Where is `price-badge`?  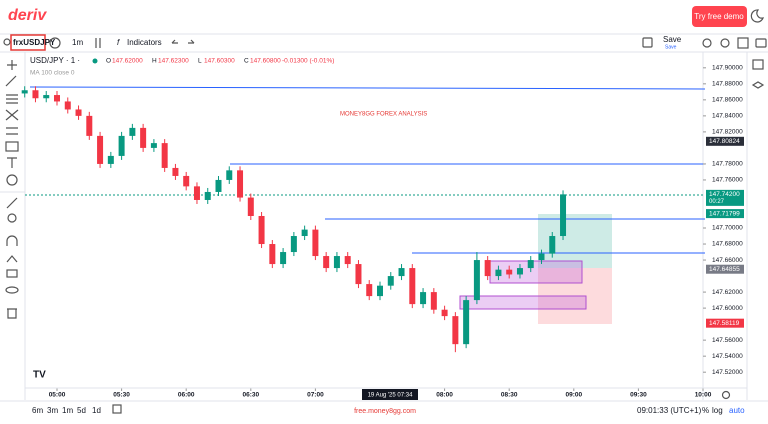
price-badge is located at coordinates (725, 269).